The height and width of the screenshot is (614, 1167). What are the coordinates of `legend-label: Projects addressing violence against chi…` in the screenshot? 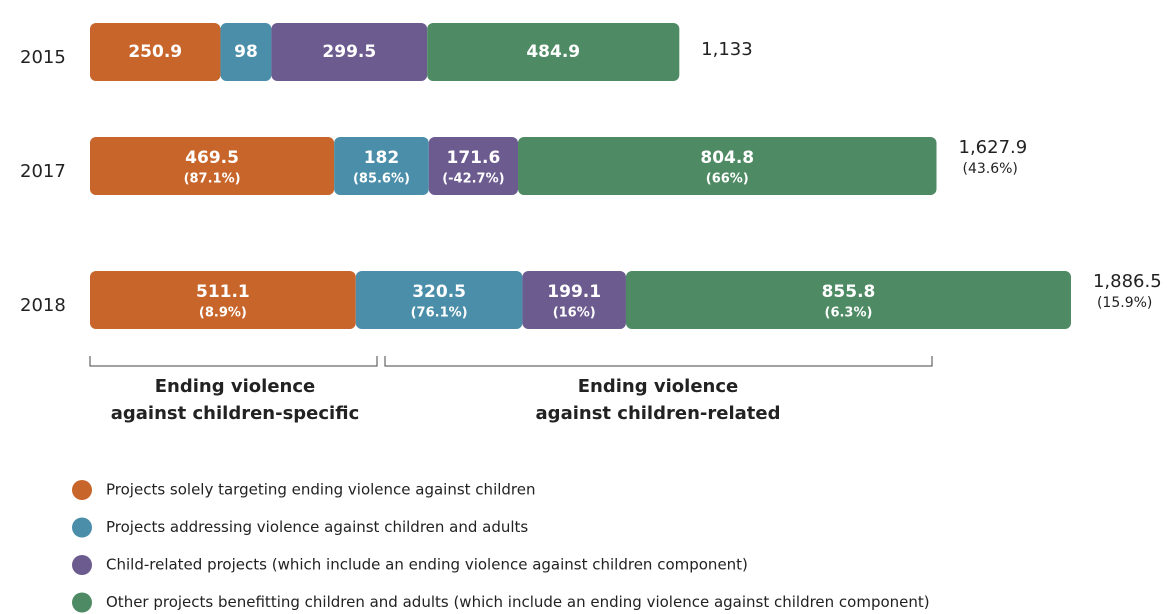 It's located at (317, 527).